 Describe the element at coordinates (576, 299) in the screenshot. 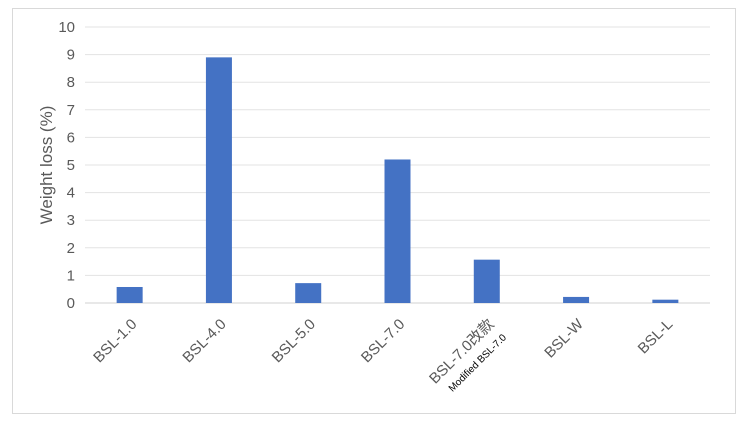

I see `bar-BSL-W` at that location.